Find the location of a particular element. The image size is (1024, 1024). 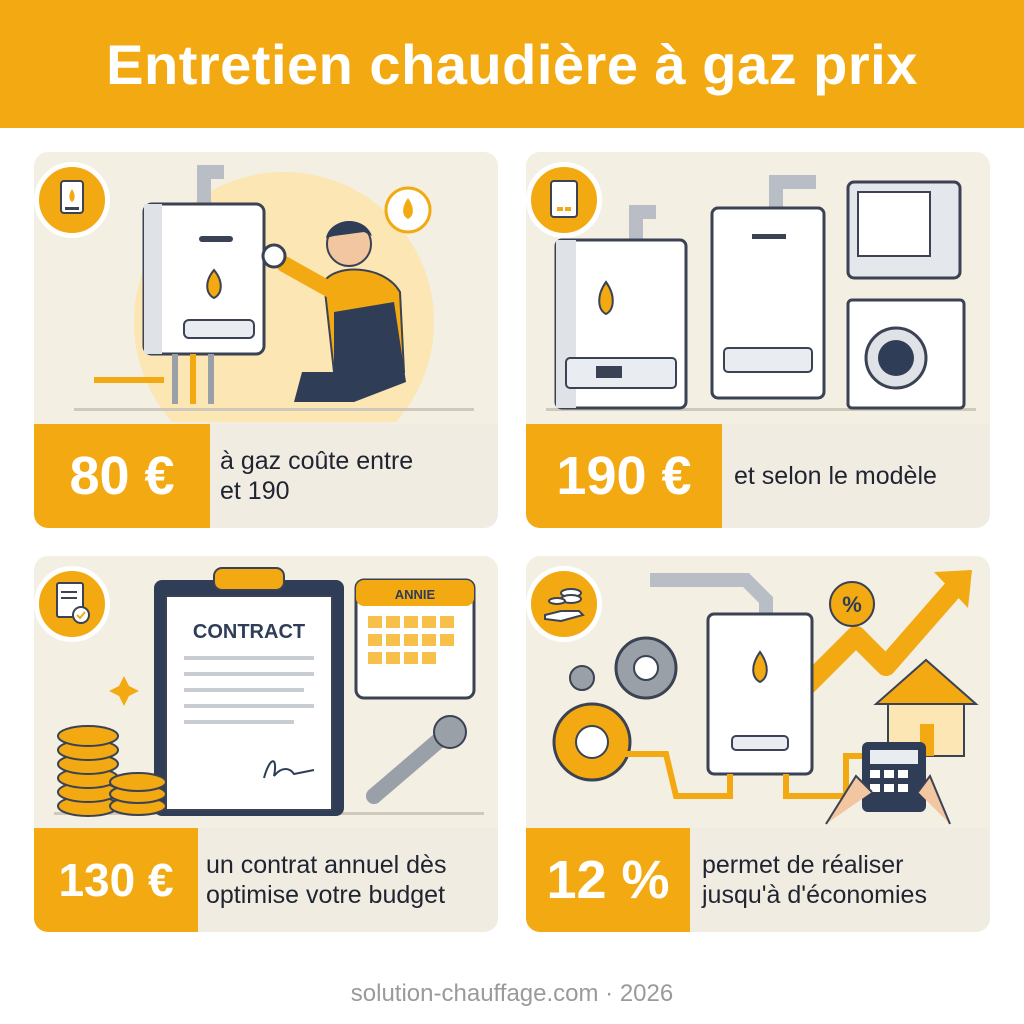

stat-description: à gaz coûte entre et 190 is located at coordinates (354, 476).